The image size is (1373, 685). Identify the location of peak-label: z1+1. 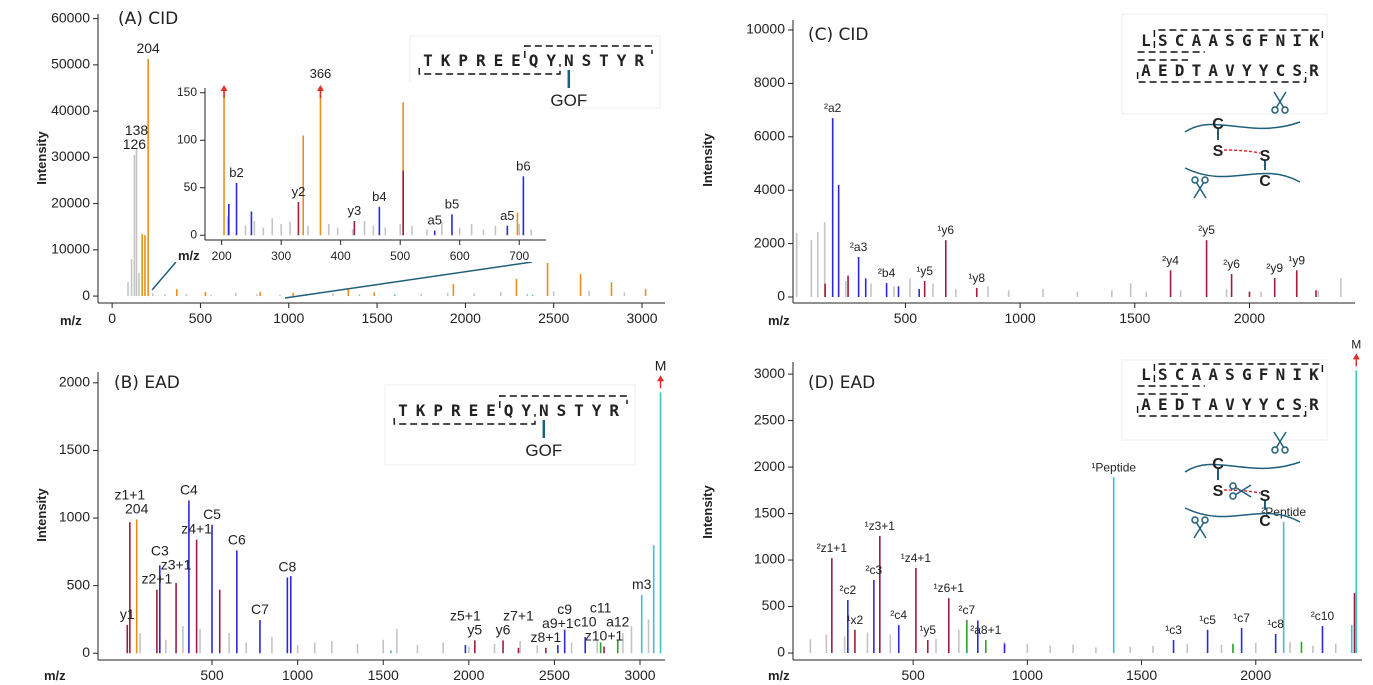
(129, 494).